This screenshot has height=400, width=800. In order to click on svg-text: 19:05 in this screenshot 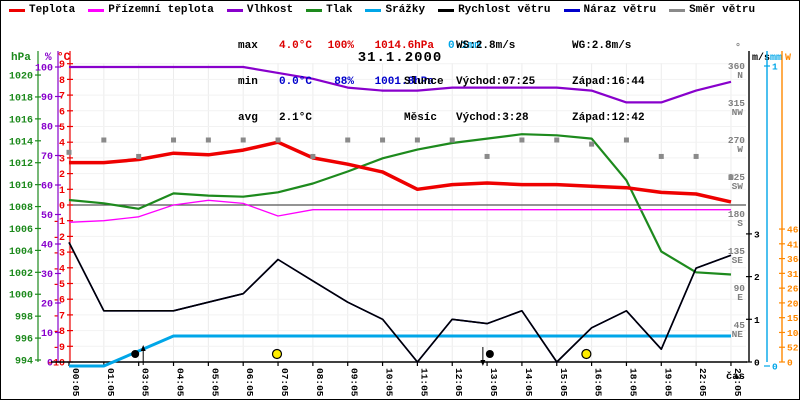, I will do `click(667, 382)`.